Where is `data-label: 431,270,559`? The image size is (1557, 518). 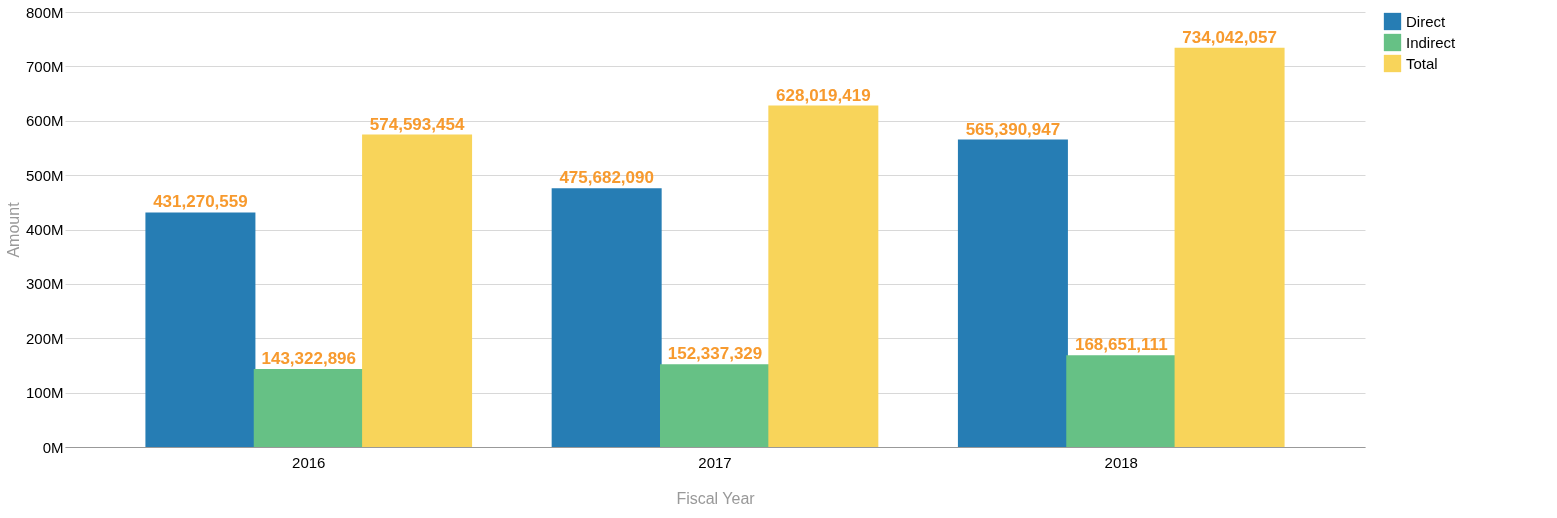 data-label: 431,270,559 is located at coordinates (200, 202).